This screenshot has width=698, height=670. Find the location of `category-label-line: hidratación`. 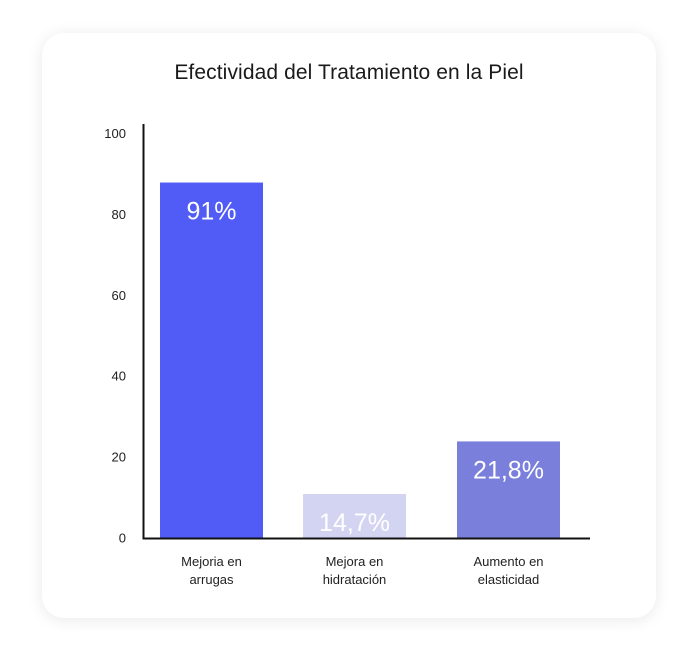

category-label-line: hidratación is located at coordinates (355, 579).